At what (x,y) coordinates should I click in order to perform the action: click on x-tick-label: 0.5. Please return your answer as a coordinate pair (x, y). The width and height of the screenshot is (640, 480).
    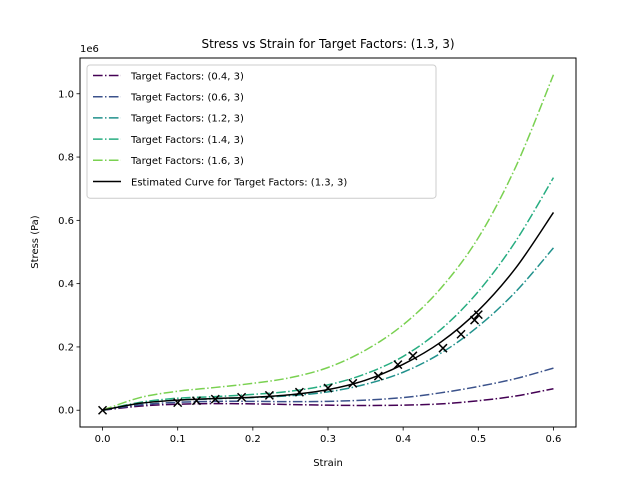
    Looking at the image, I should click on (478, 439).